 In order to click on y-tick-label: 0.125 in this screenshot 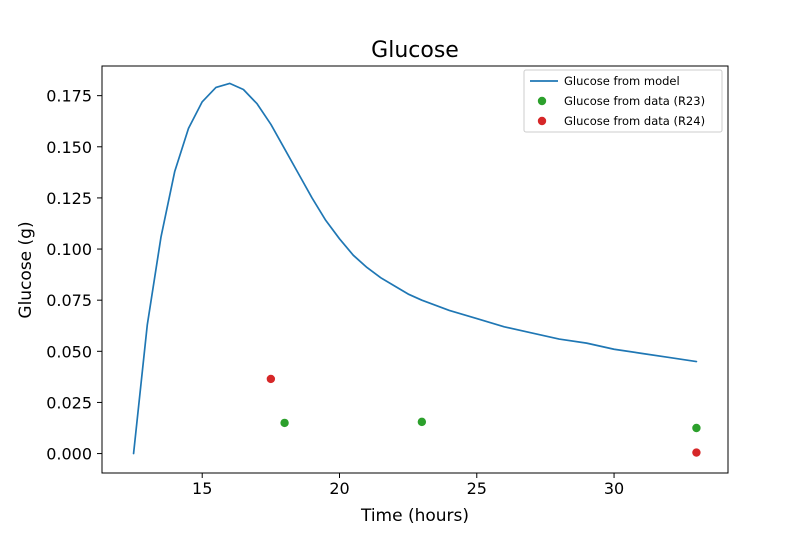, I will do `click(69, 198)`.